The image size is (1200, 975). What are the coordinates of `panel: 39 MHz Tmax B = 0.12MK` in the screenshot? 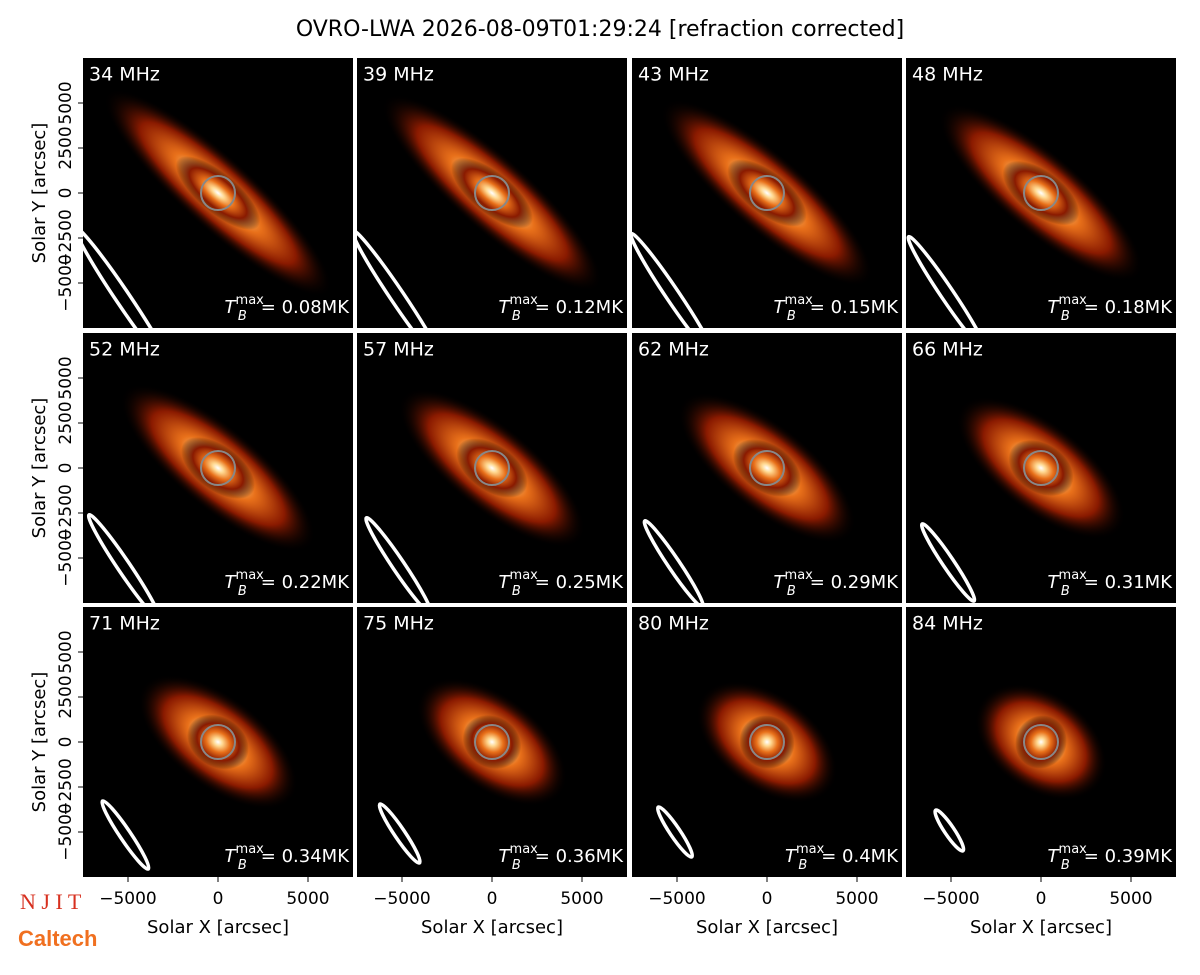 It's located at (492, 193).